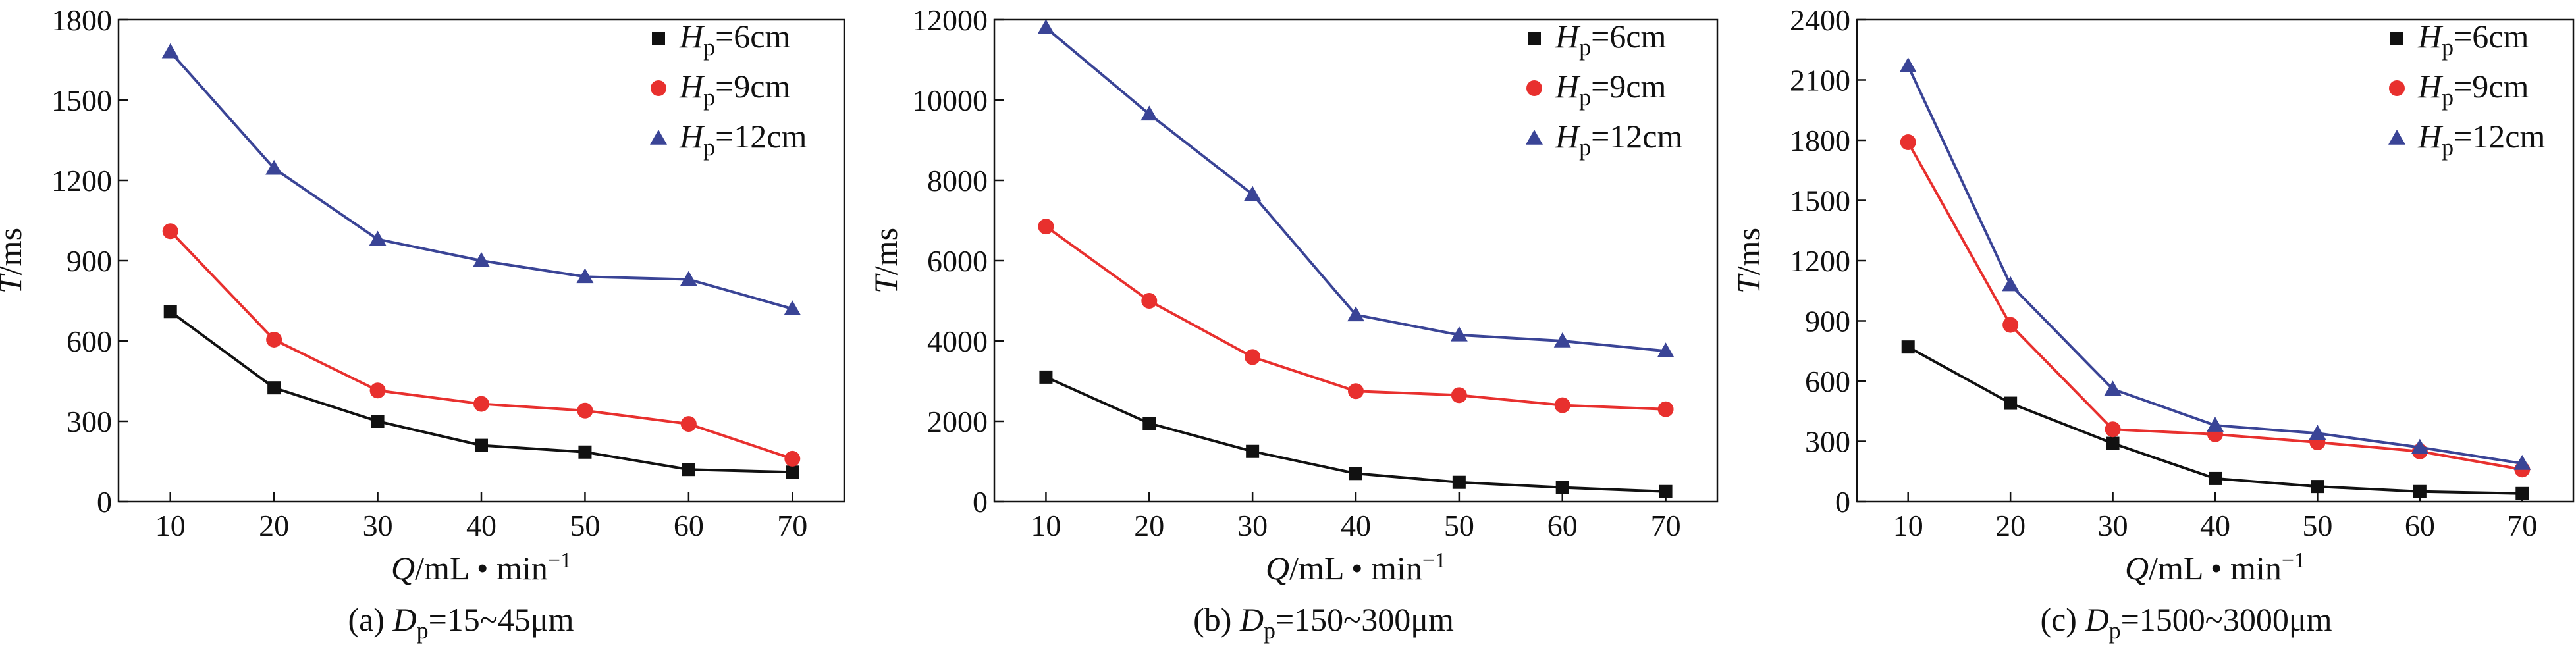 This screenshot has height=651, width=2576. I want to click on chart-caption: (b) Dp=150~300μm, so click(1323, 622).